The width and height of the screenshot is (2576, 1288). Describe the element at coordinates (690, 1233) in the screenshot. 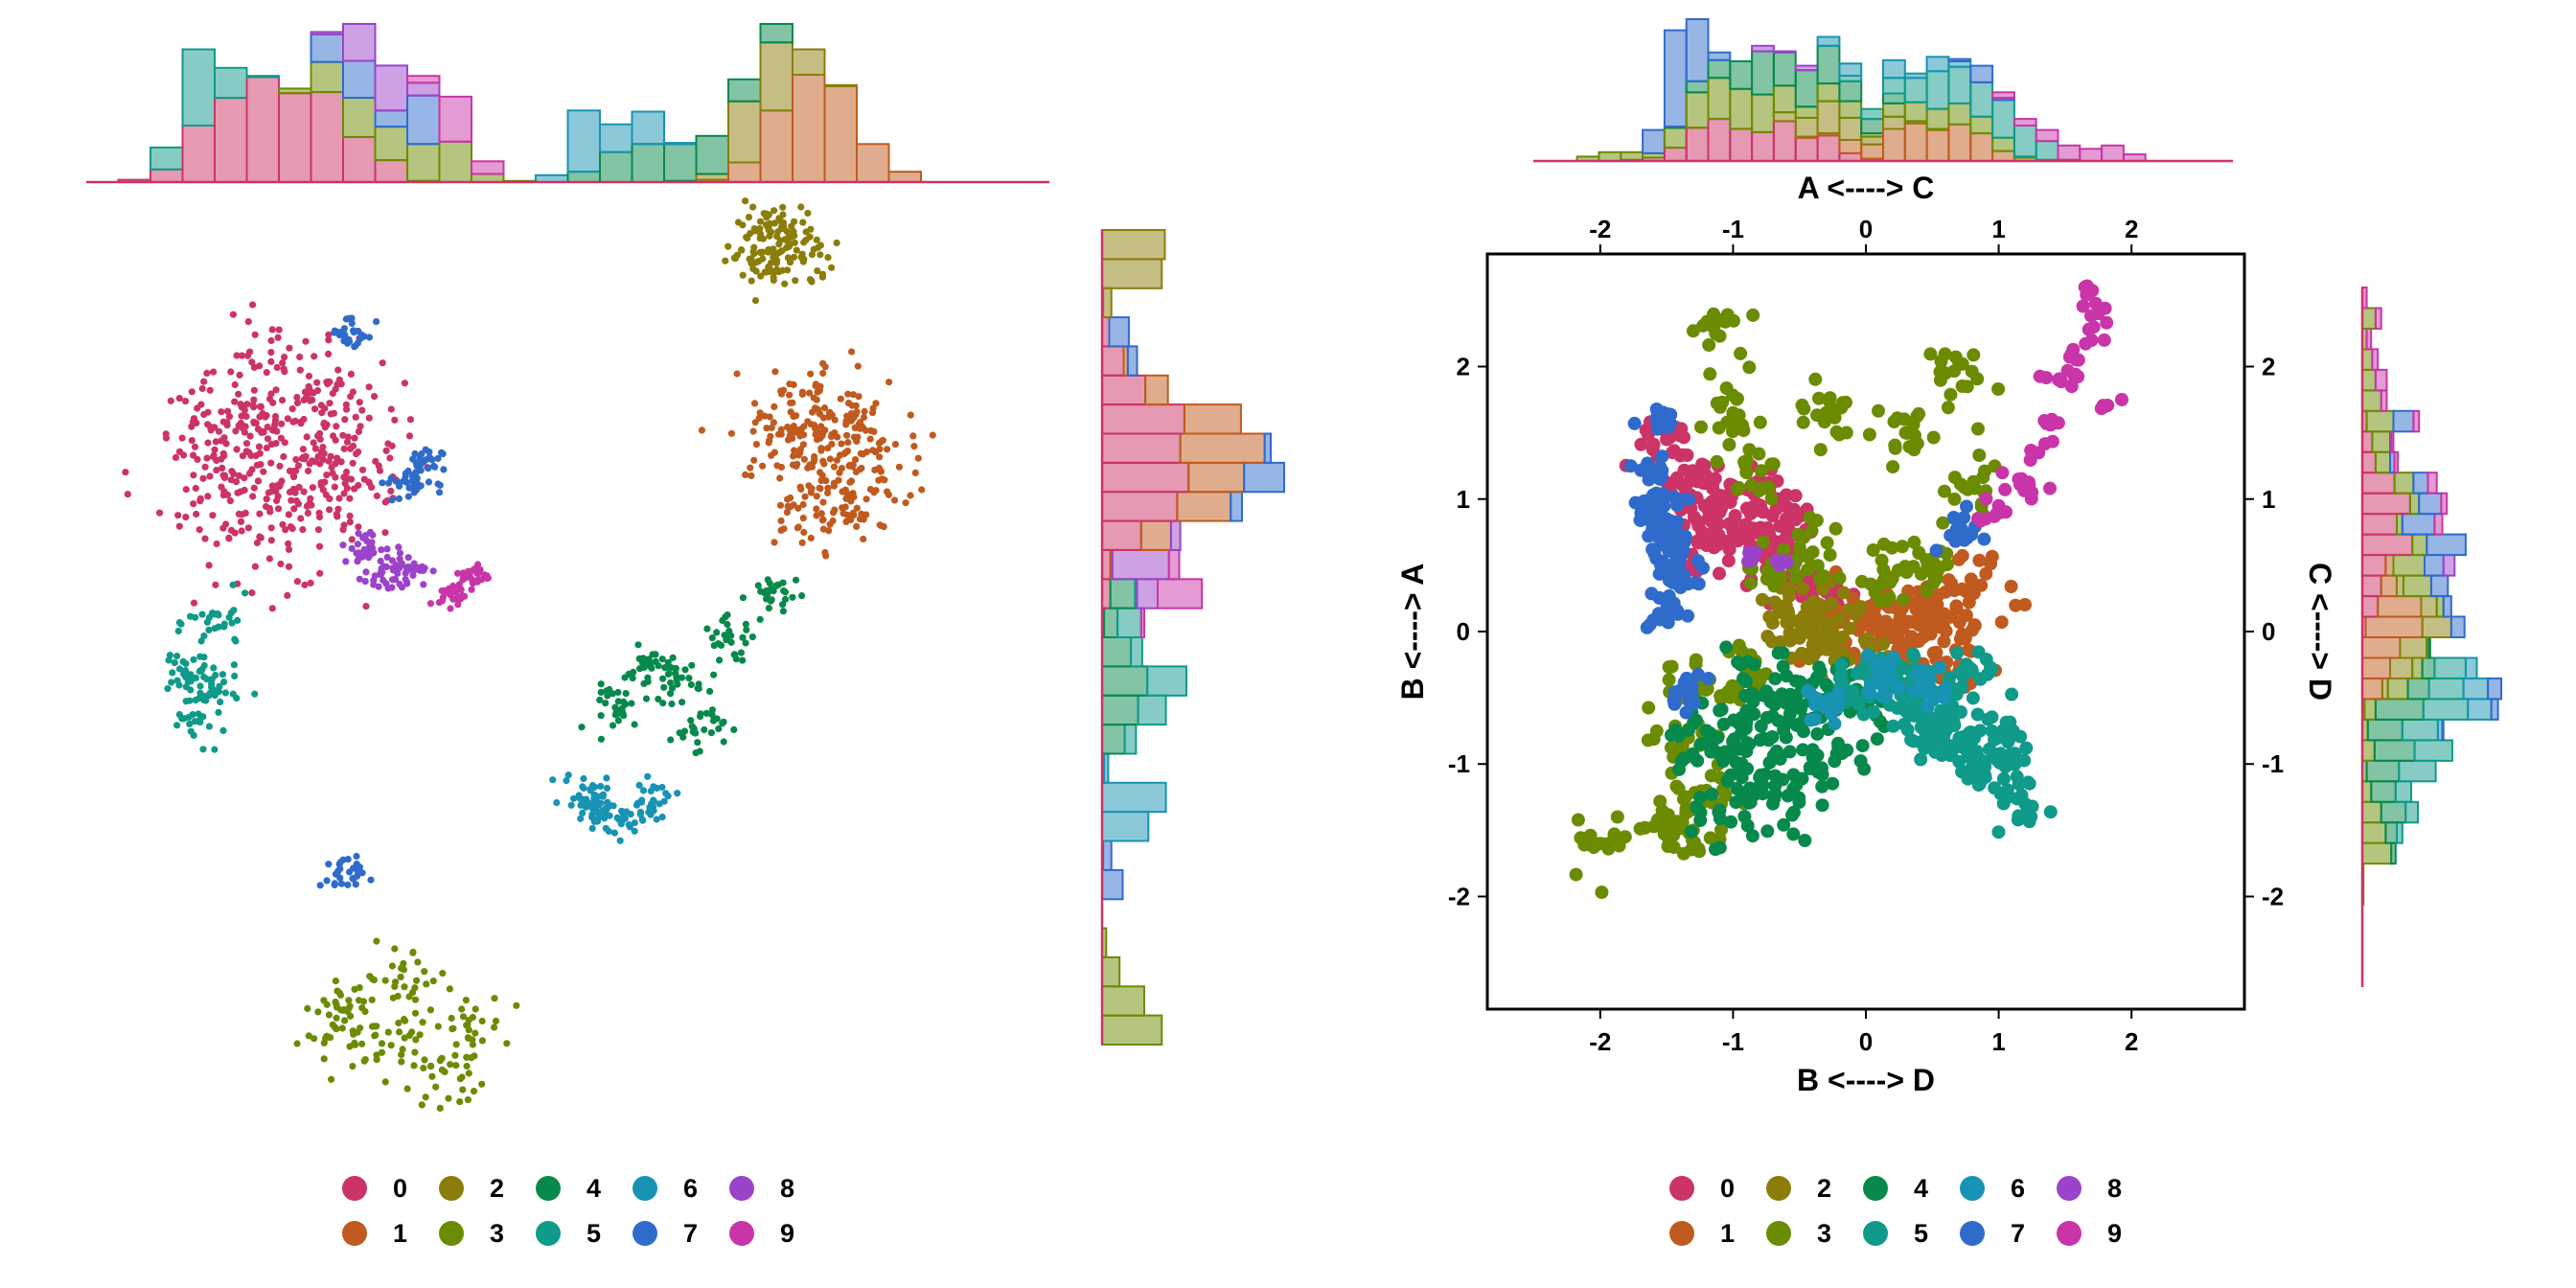

I see `legend-label-7: 7` at that location.